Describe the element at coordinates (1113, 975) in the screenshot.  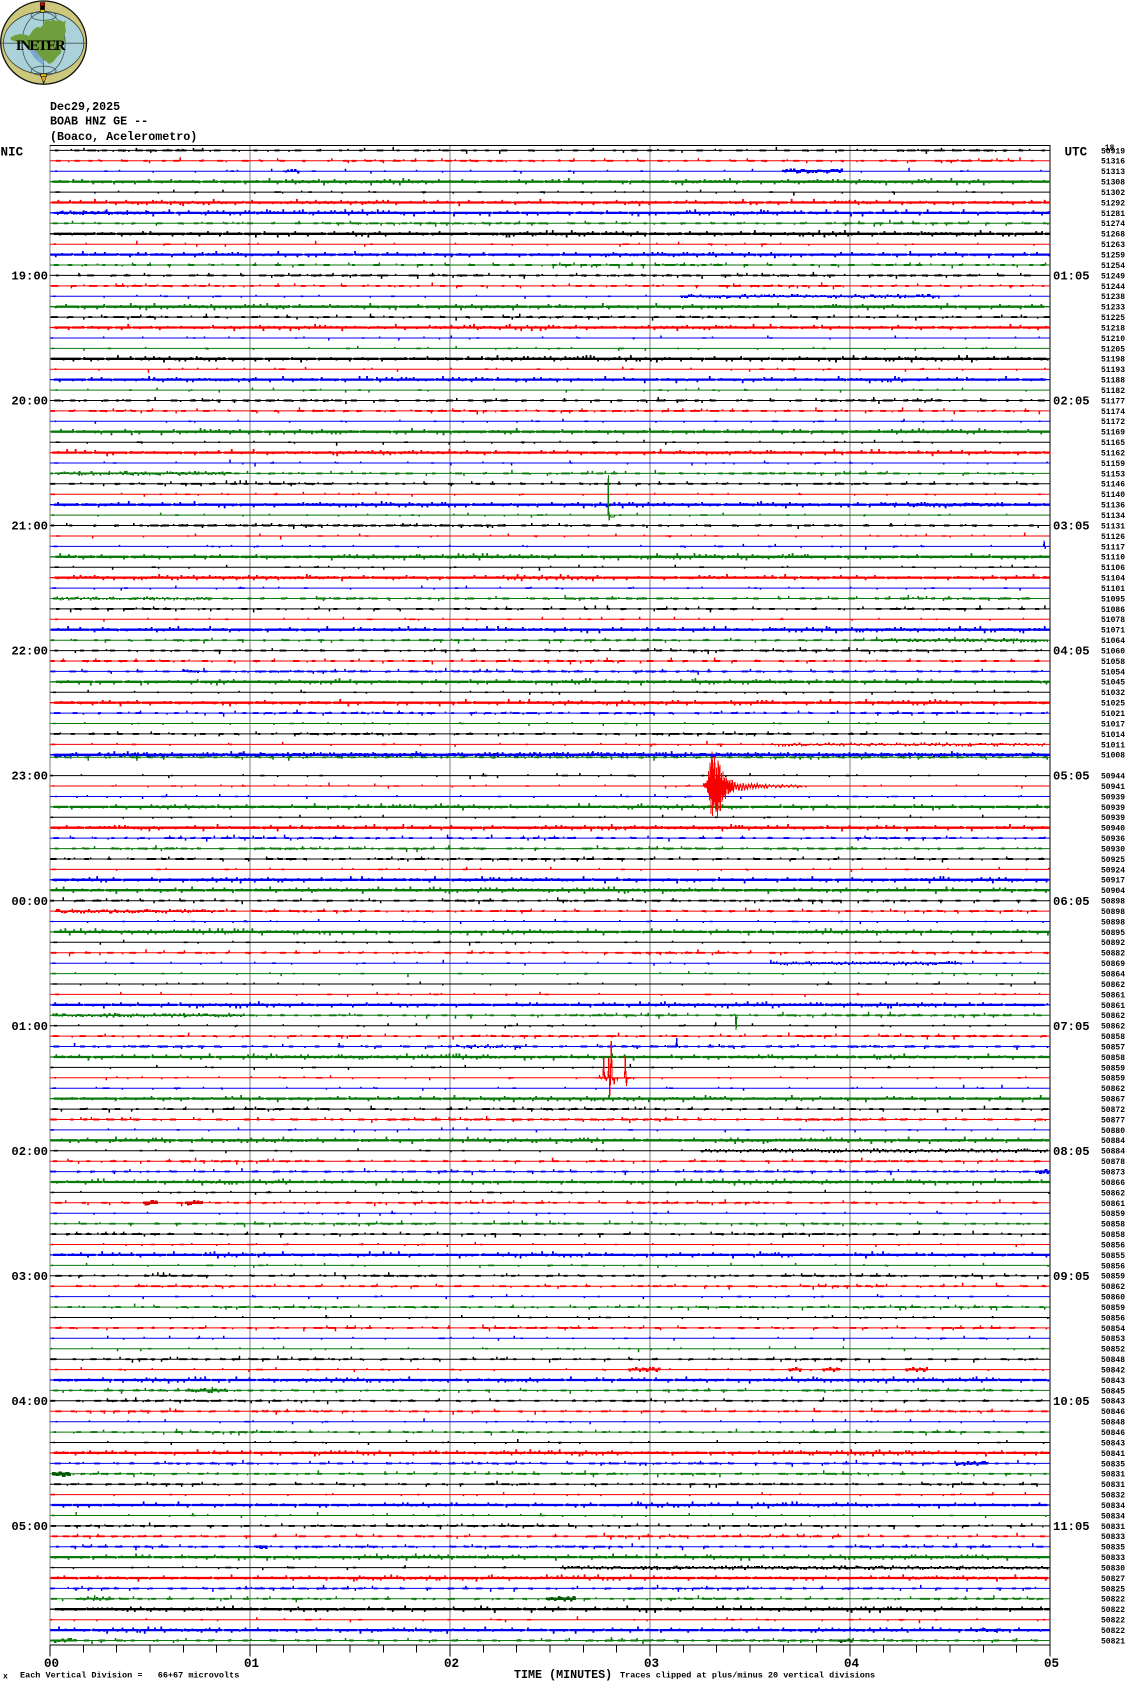
I see `svg-text: 50864` at that location.